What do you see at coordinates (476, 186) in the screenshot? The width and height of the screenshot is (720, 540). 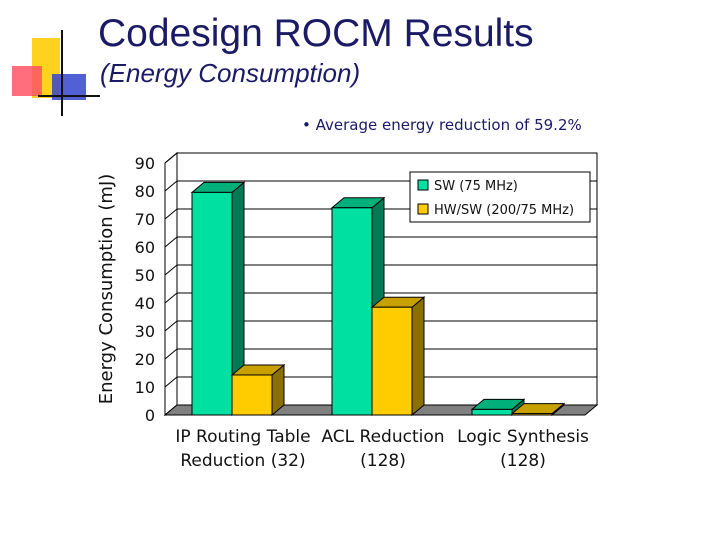 I see `legend-label: SW (75 MHz)` at bounding box center [476, 186].